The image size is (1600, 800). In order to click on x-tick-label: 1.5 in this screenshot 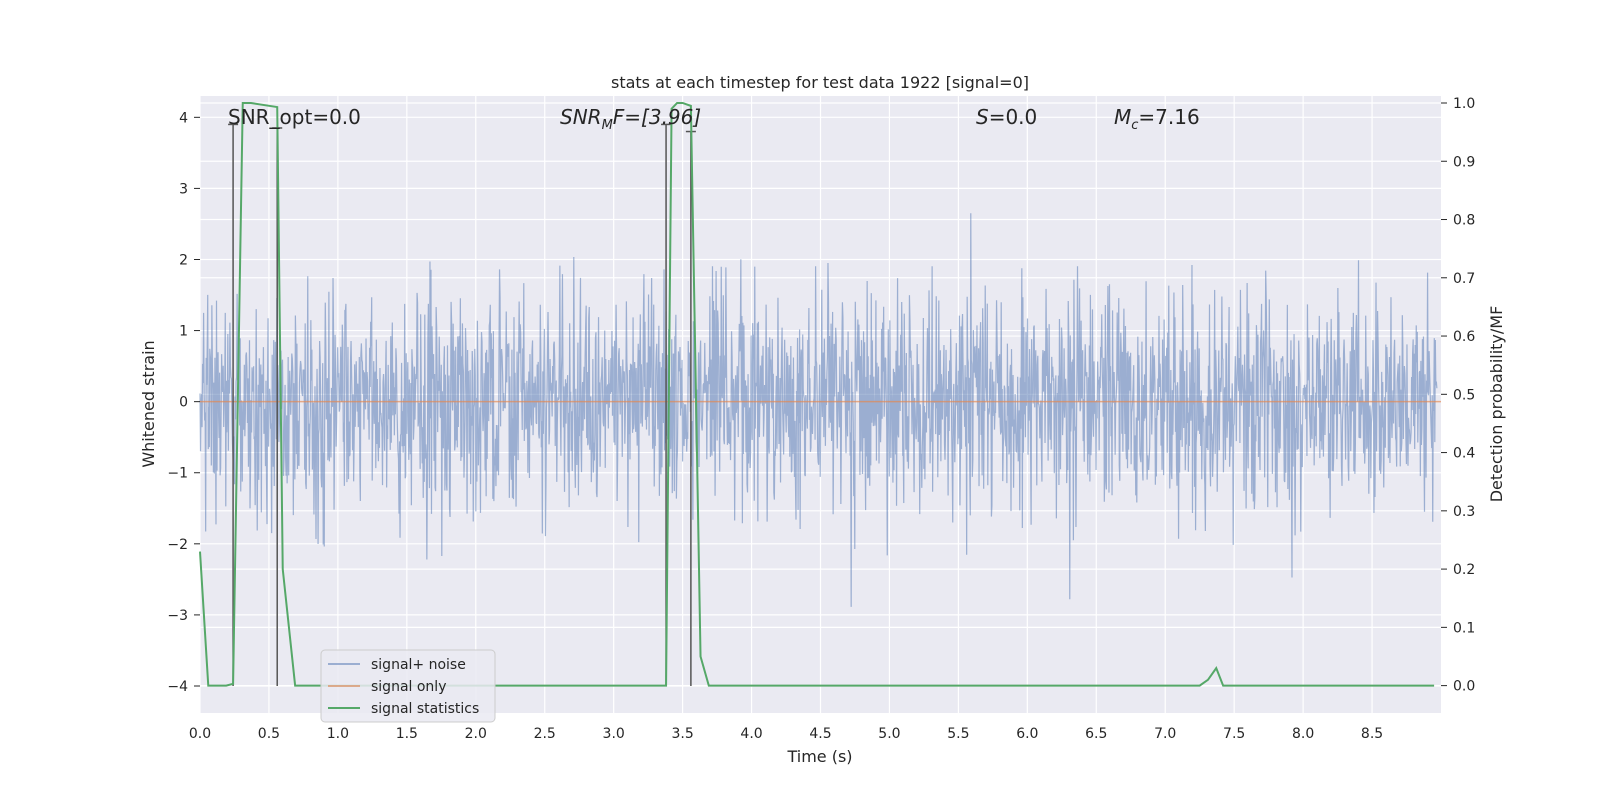, I will do `click(407, 734)`.